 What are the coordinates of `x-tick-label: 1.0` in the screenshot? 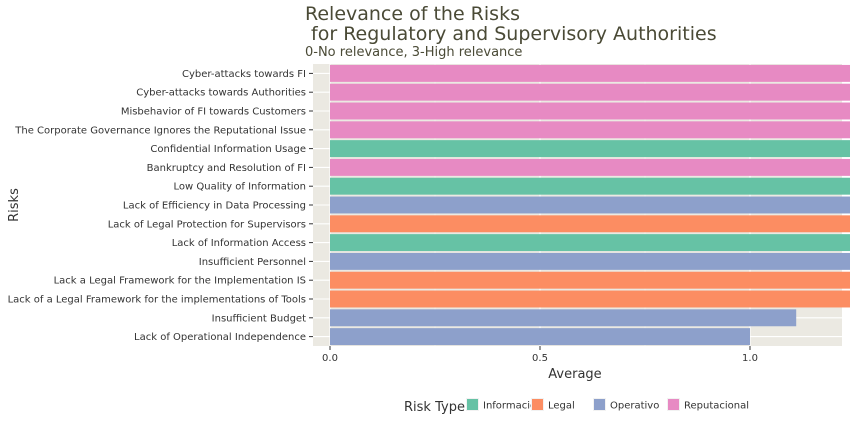 It's located at (750, 358).